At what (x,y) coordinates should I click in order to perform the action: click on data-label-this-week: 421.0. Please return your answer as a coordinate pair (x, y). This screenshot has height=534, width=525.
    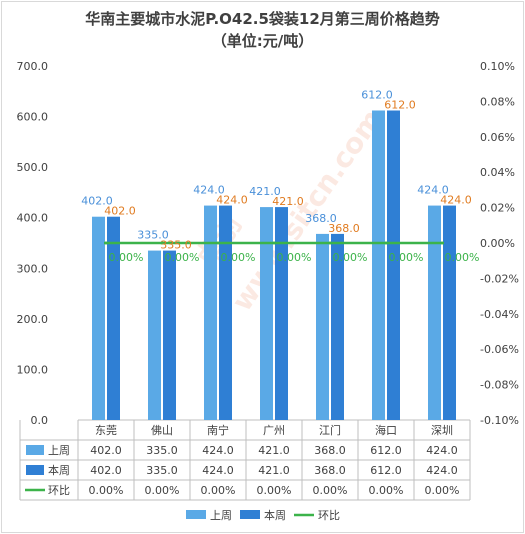
    Looking at the image, I should click on (288, 201).